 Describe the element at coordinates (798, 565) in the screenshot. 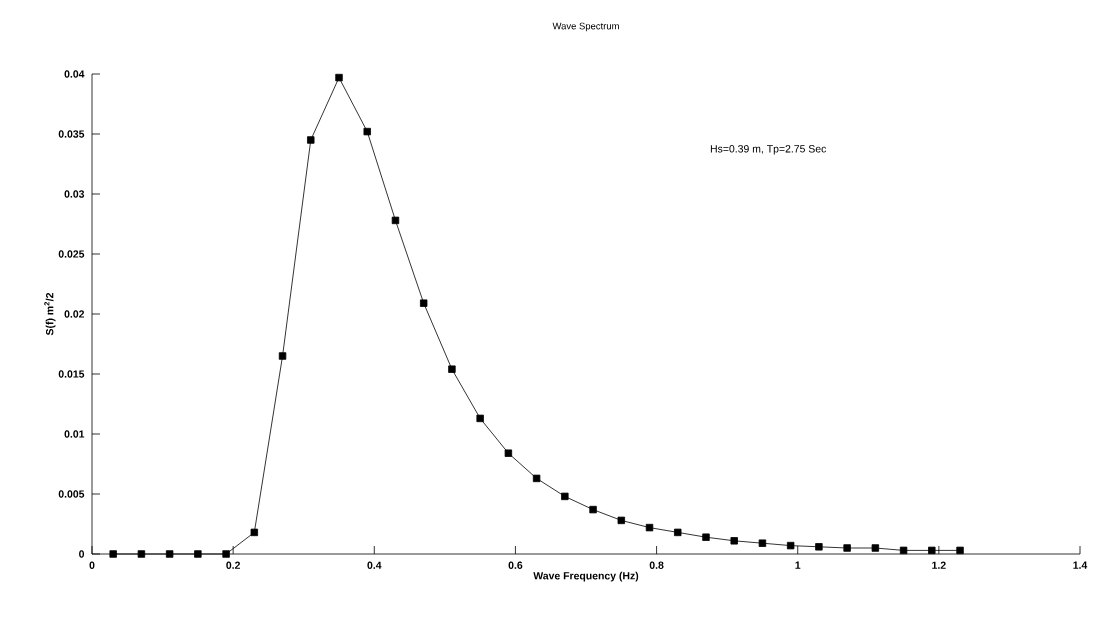

I see `x-tick-label: 1` at that location.